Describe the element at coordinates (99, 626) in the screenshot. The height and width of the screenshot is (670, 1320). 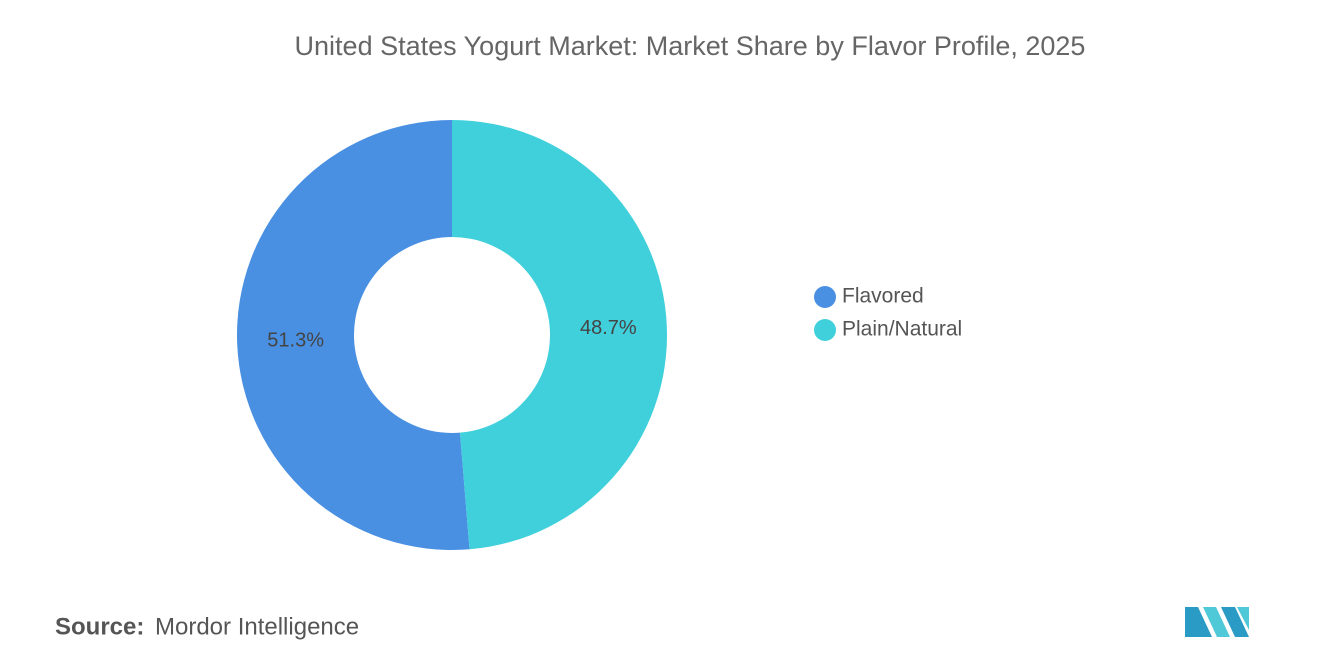
I see `source-label: Source:` at that location.